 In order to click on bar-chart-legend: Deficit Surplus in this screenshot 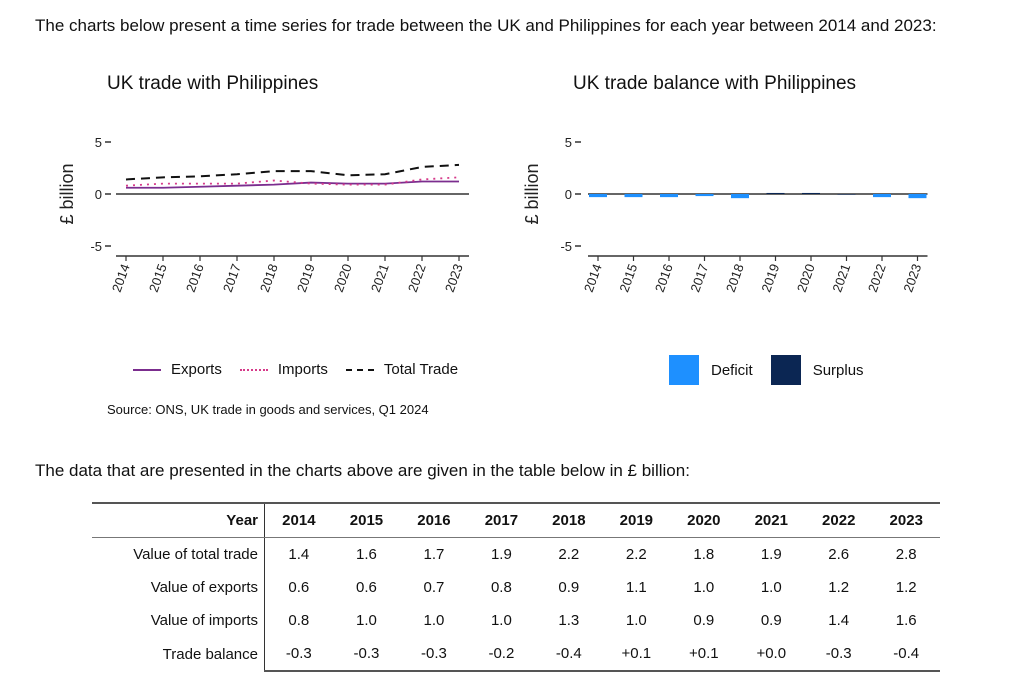, I will do `click(775, 370)`.